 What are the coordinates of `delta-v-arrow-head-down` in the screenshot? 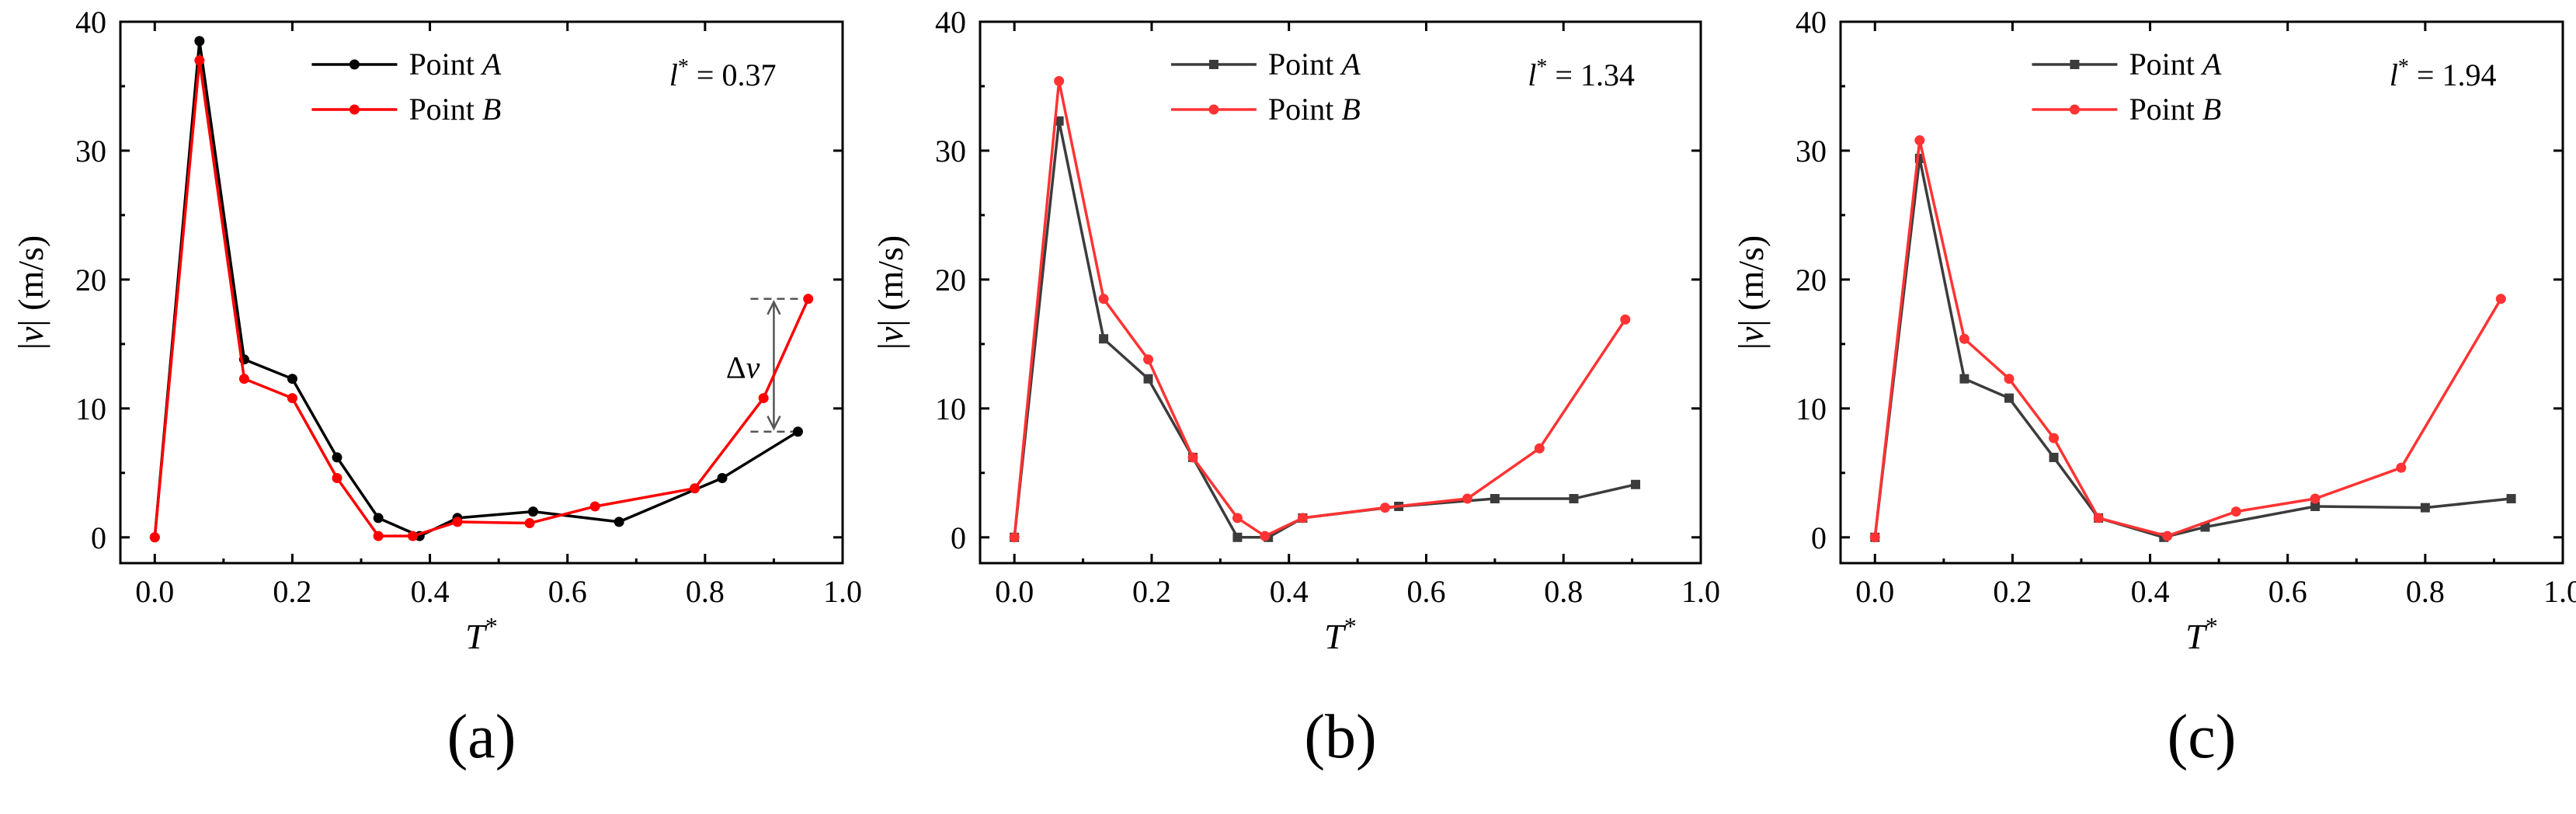 It's located at (774, 423).